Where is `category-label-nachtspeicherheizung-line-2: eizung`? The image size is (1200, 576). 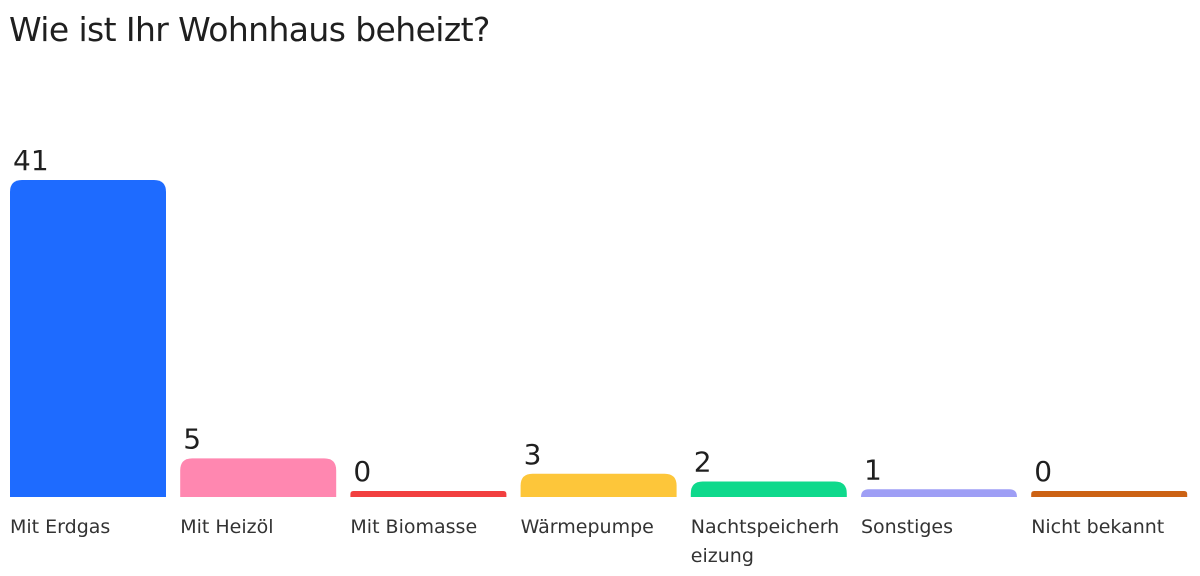
category-label-nachtspeicherheizung-line-2: eizung is located at coordinates (722, 556).